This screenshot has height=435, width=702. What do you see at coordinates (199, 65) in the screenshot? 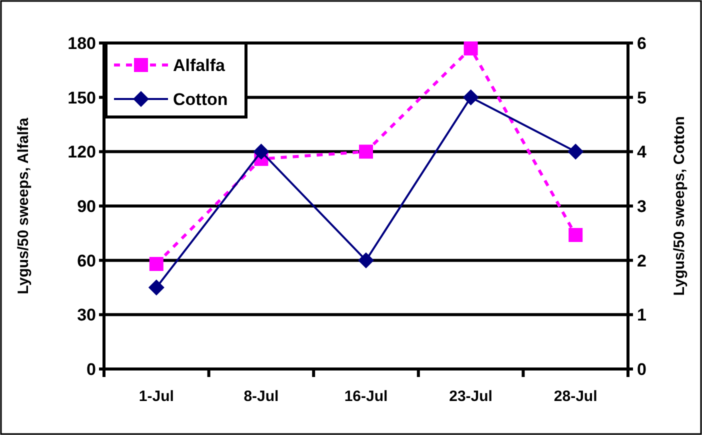
I see `legend-label: Alfalfa` at bounding box center [199, 65].